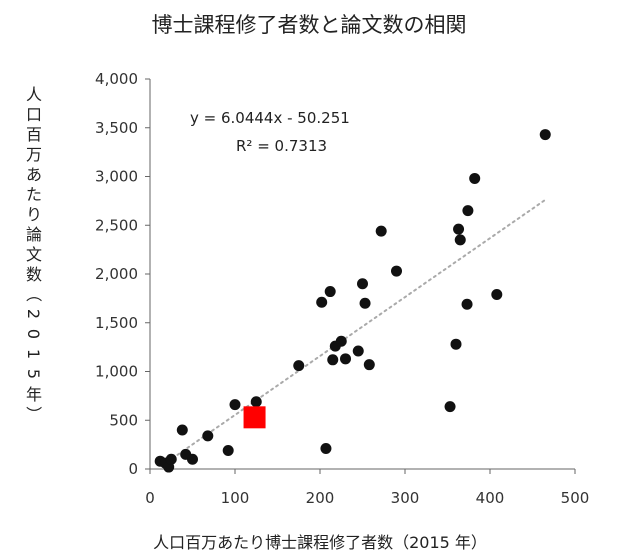 The image size is (619, 560). I want to click on x-tick-label: 300, so click(405, 498).